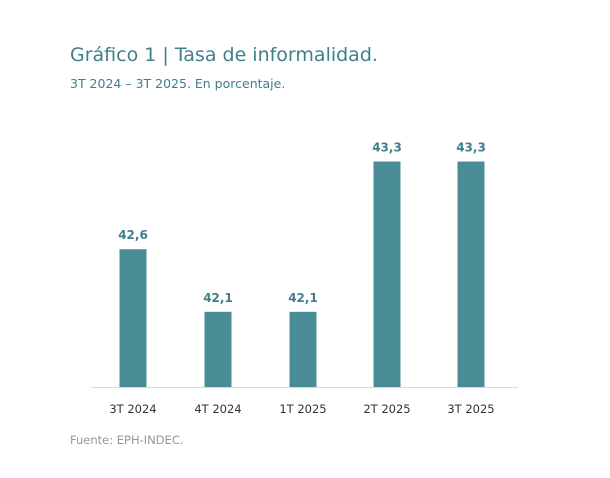  What do you see at coordinates (387, 148) in the screenshot?
I see `data-label-4: 43,3` at bounding box center [387, 148].